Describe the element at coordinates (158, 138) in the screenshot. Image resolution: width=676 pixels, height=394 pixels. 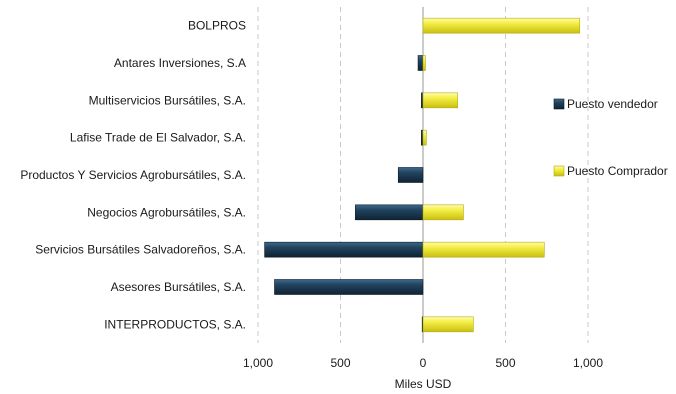
I see `category-label: Lafise Trade de El Salvador, S.A.` at that location.